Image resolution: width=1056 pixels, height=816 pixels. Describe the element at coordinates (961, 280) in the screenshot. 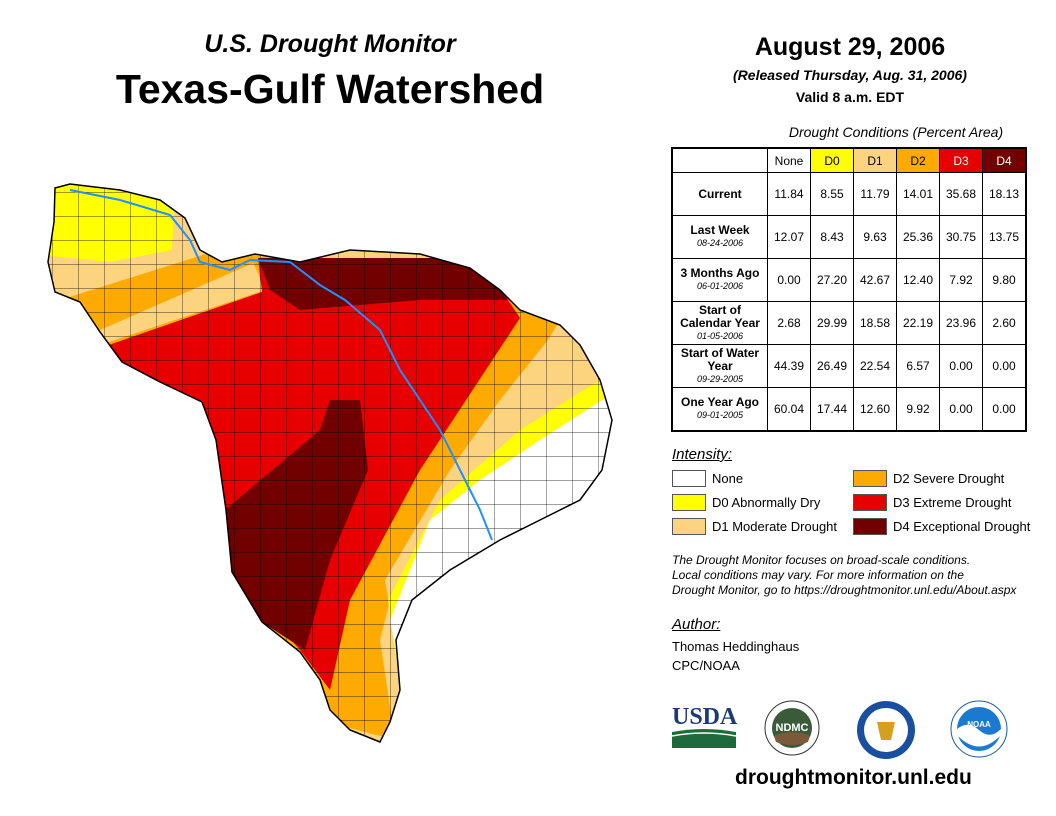

I see `table-cell: 7.92` at that location.